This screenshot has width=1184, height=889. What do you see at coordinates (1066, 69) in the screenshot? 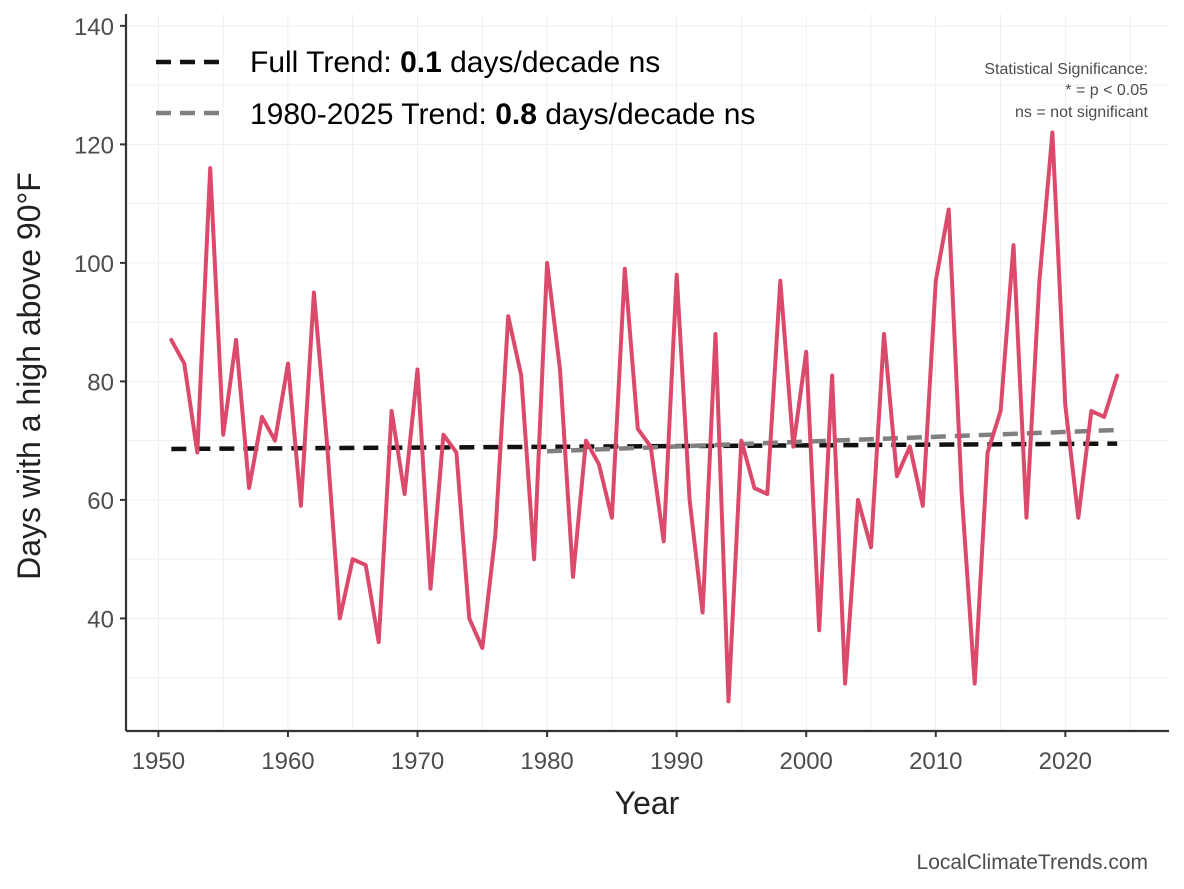
I see `significance-title: Statistical Significance:` at bounding box center [1066, 69].